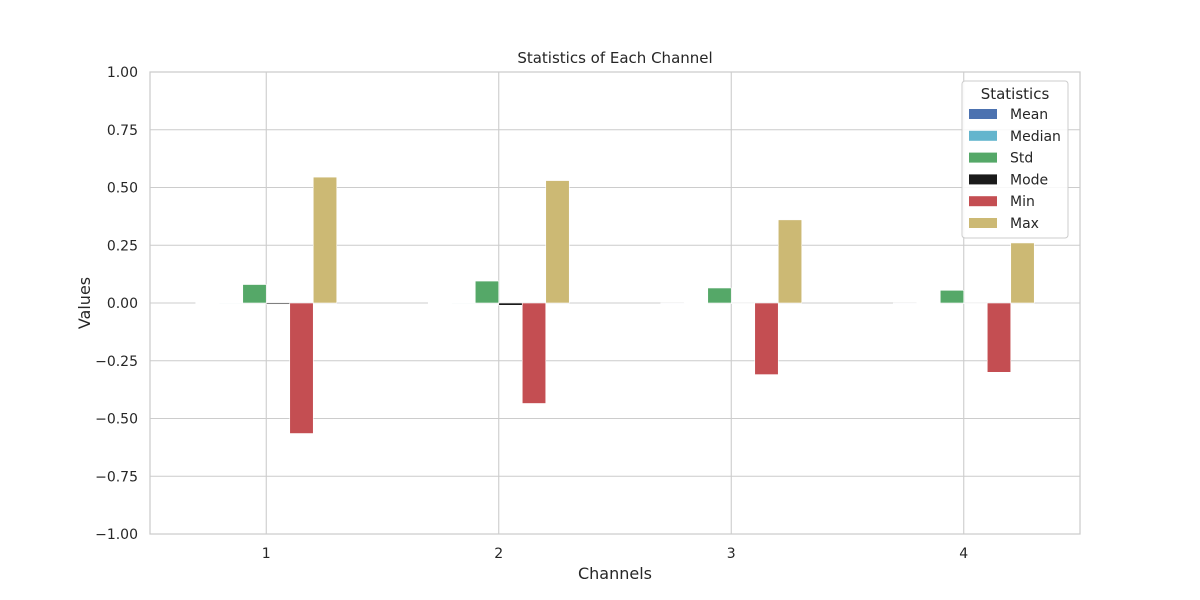 The height and width of the screenshot is (600, 1200). Describe the element at coordinates (963, 554) in the screenshot. I see `x-tick-label: 4` at that location.